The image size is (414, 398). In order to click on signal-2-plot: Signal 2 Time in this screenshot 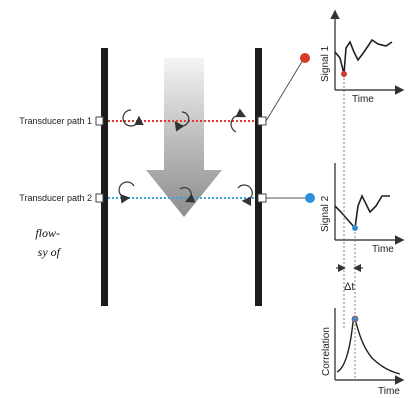, I will do `click(362, 209)`.